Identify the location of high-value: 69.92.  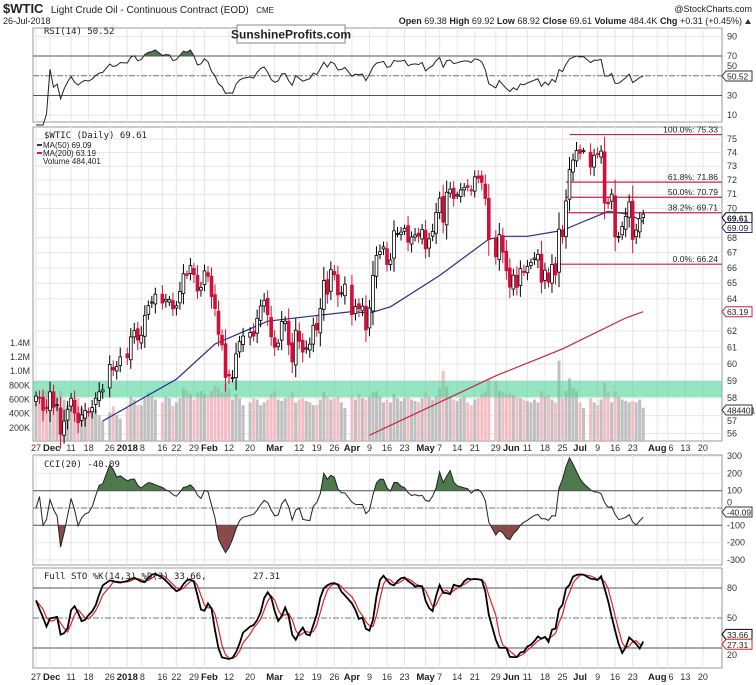
(483, 21).